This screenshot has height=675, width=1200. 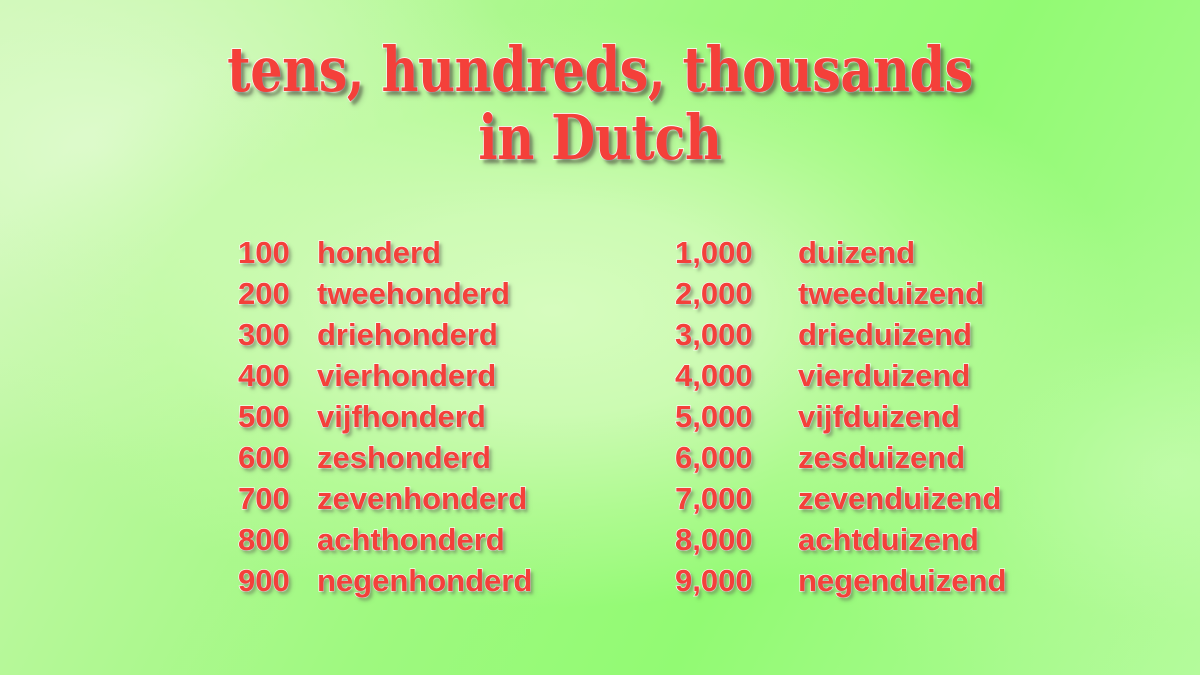 I want to click on list-item: 600 zeshonderd, so click(x=384, y=460).